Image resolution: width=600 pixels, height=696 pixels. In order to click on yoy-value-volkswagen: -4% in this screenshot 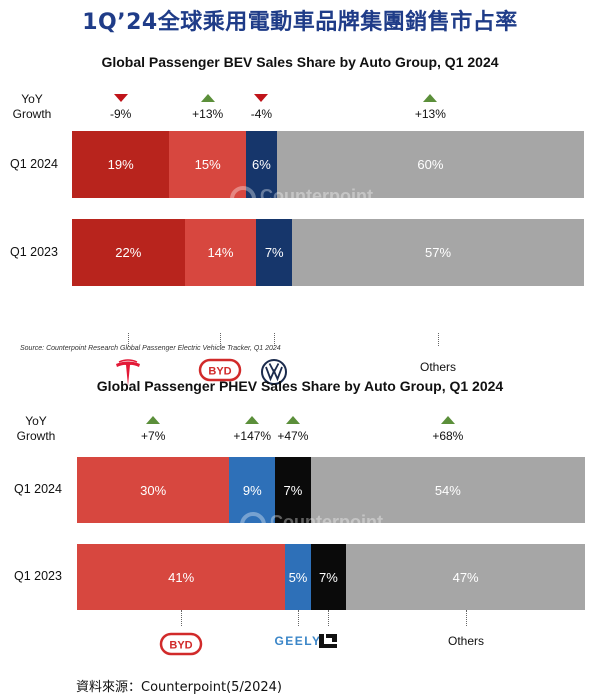, I will do `click(261, 114)`.